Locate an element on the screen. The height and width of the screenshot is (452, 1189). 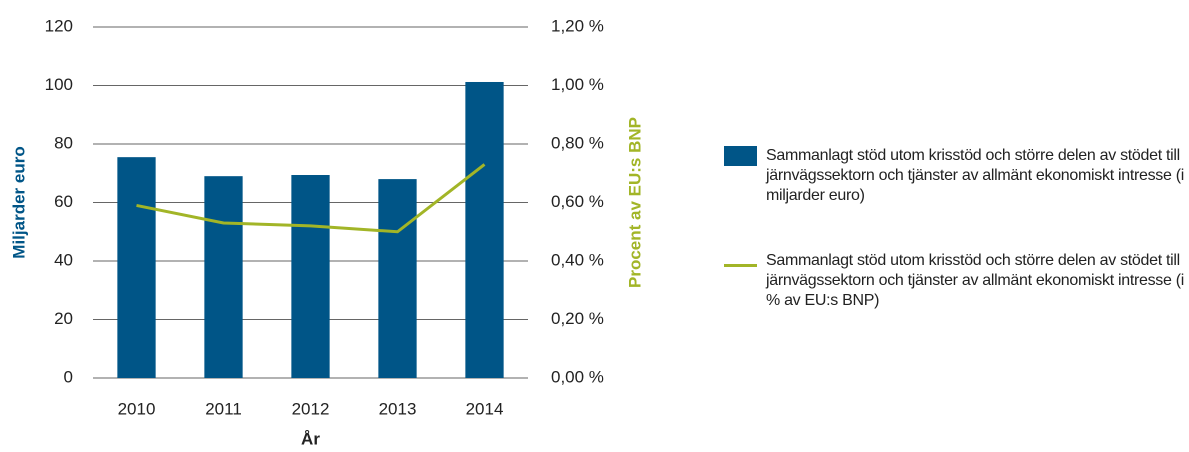
y-axis-label: Miljarder euro is located at coordinates (18, 202).